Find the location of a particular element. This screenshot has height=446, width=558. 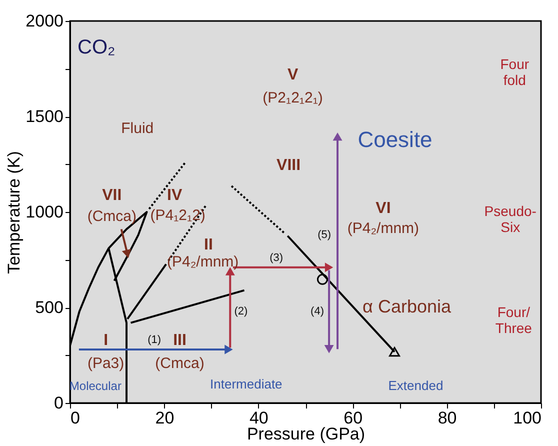

y-tick-label: 1000 is located at coordinates (45, 212).